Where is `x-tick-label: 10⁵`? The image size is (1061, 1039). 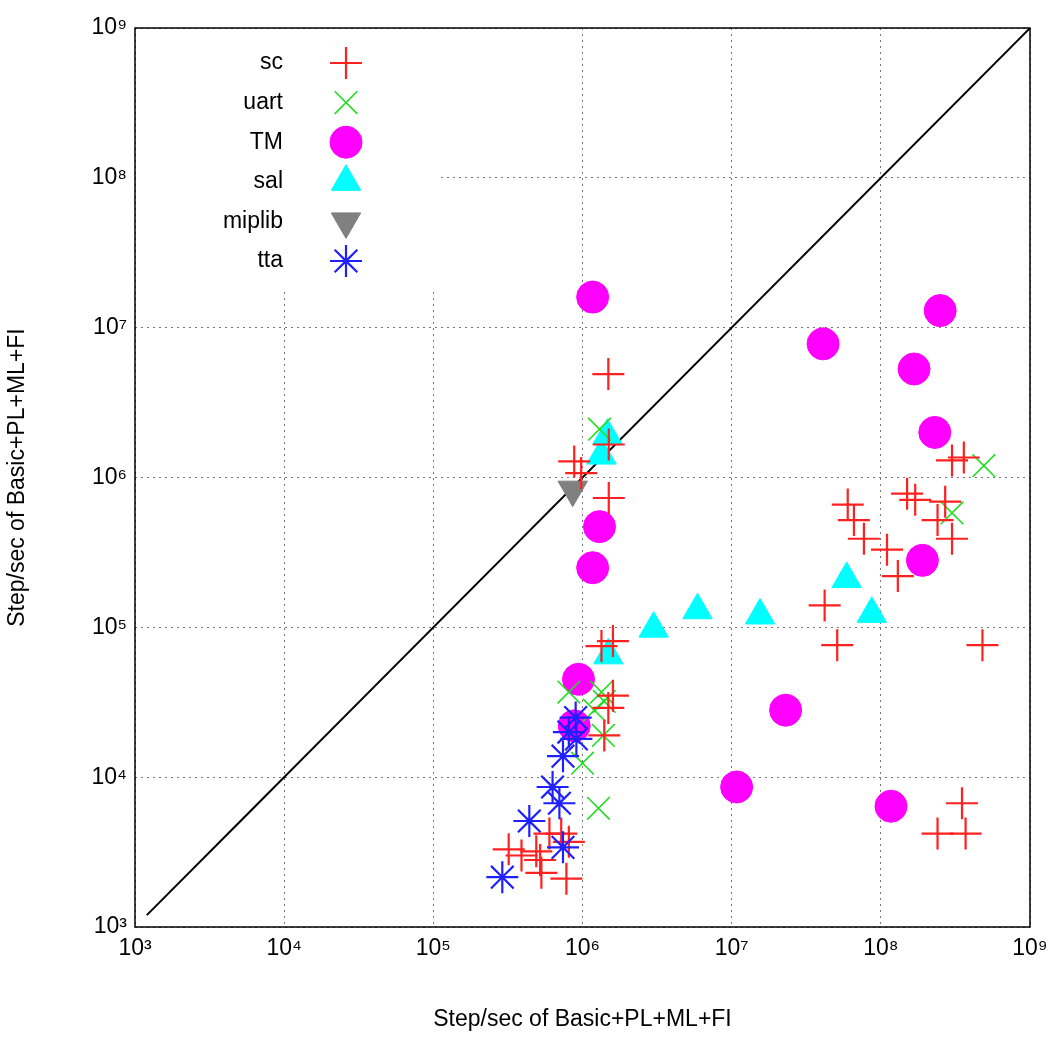
x-tick-label: 10⁵ is located at coordinates (433, 947).